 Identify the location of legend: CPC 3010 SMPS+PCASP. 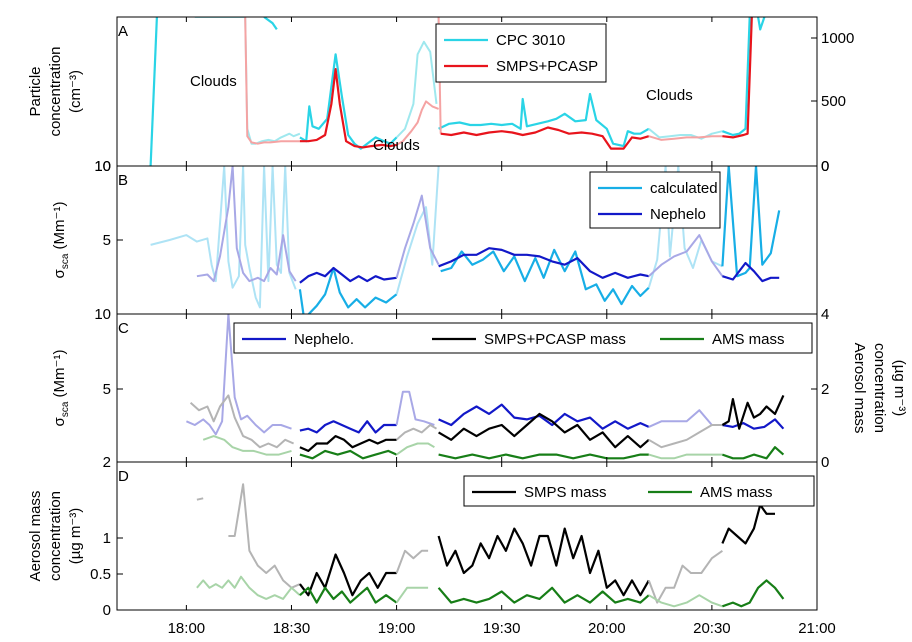
(521, 53).